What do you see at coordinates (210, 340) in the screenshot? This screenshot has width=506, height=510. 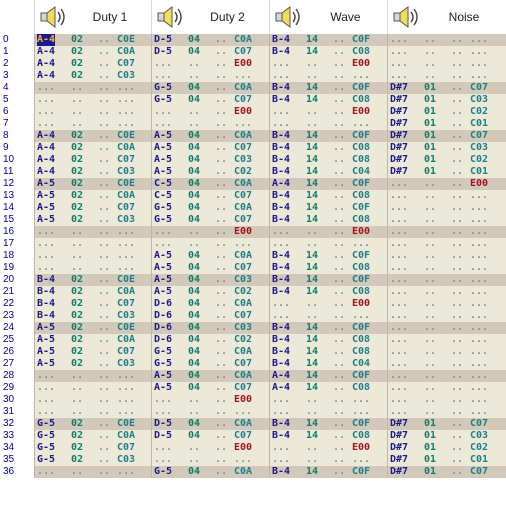 I see `pattern-cell-duty-2: D-6 04.. C02` at bounding box center [210, 340].